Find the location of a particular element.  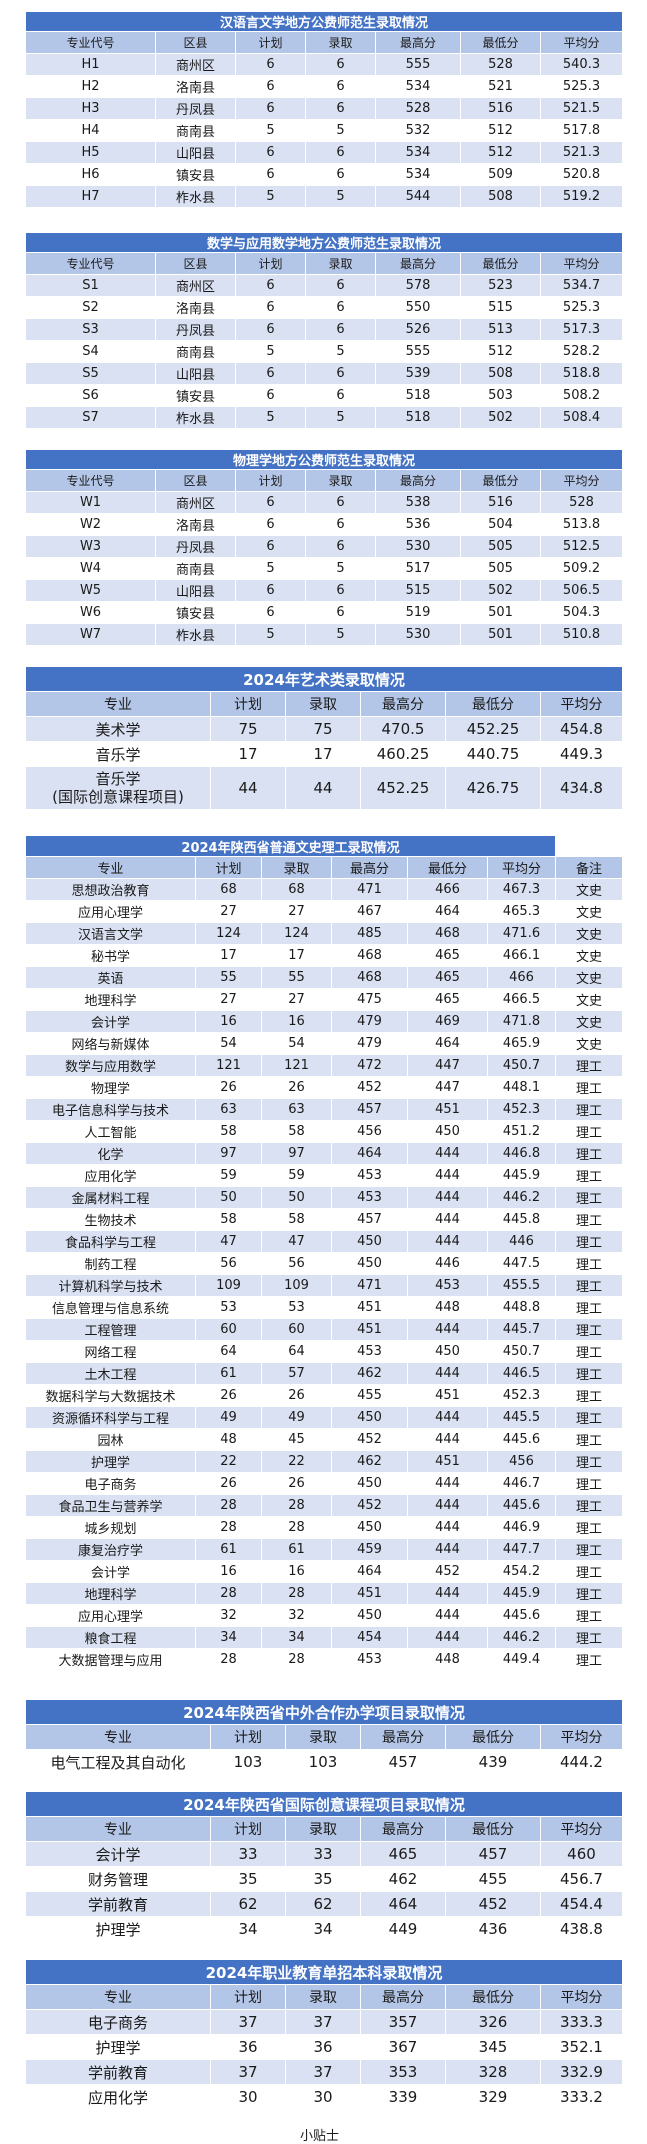

table-cell: 468 is located at coordinates (369, 955).